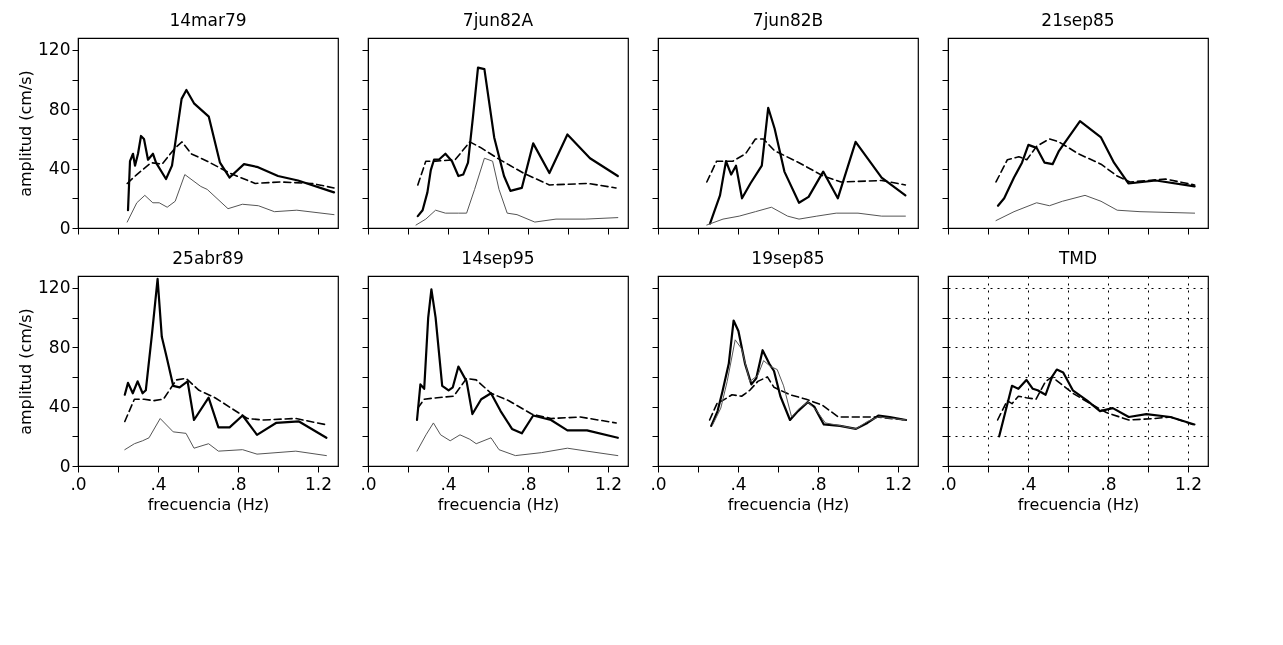 This screenshot has width=1283, height=645. I want to click on chart-title: 21sep85, so click(1078, 20).